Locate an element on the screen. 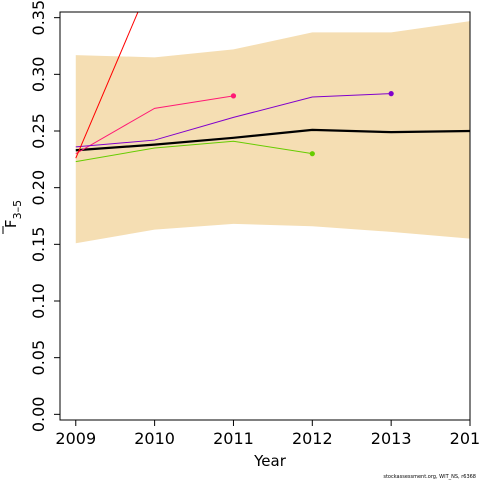 This screenshot has width=480, height=480. y-tick-label: 0.35 is located at coordinates (38, 17).